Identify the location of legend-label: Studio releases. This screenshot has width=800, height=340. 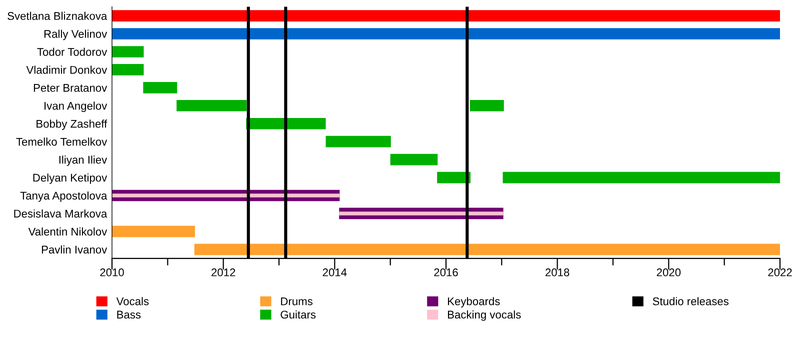
(690, 301).